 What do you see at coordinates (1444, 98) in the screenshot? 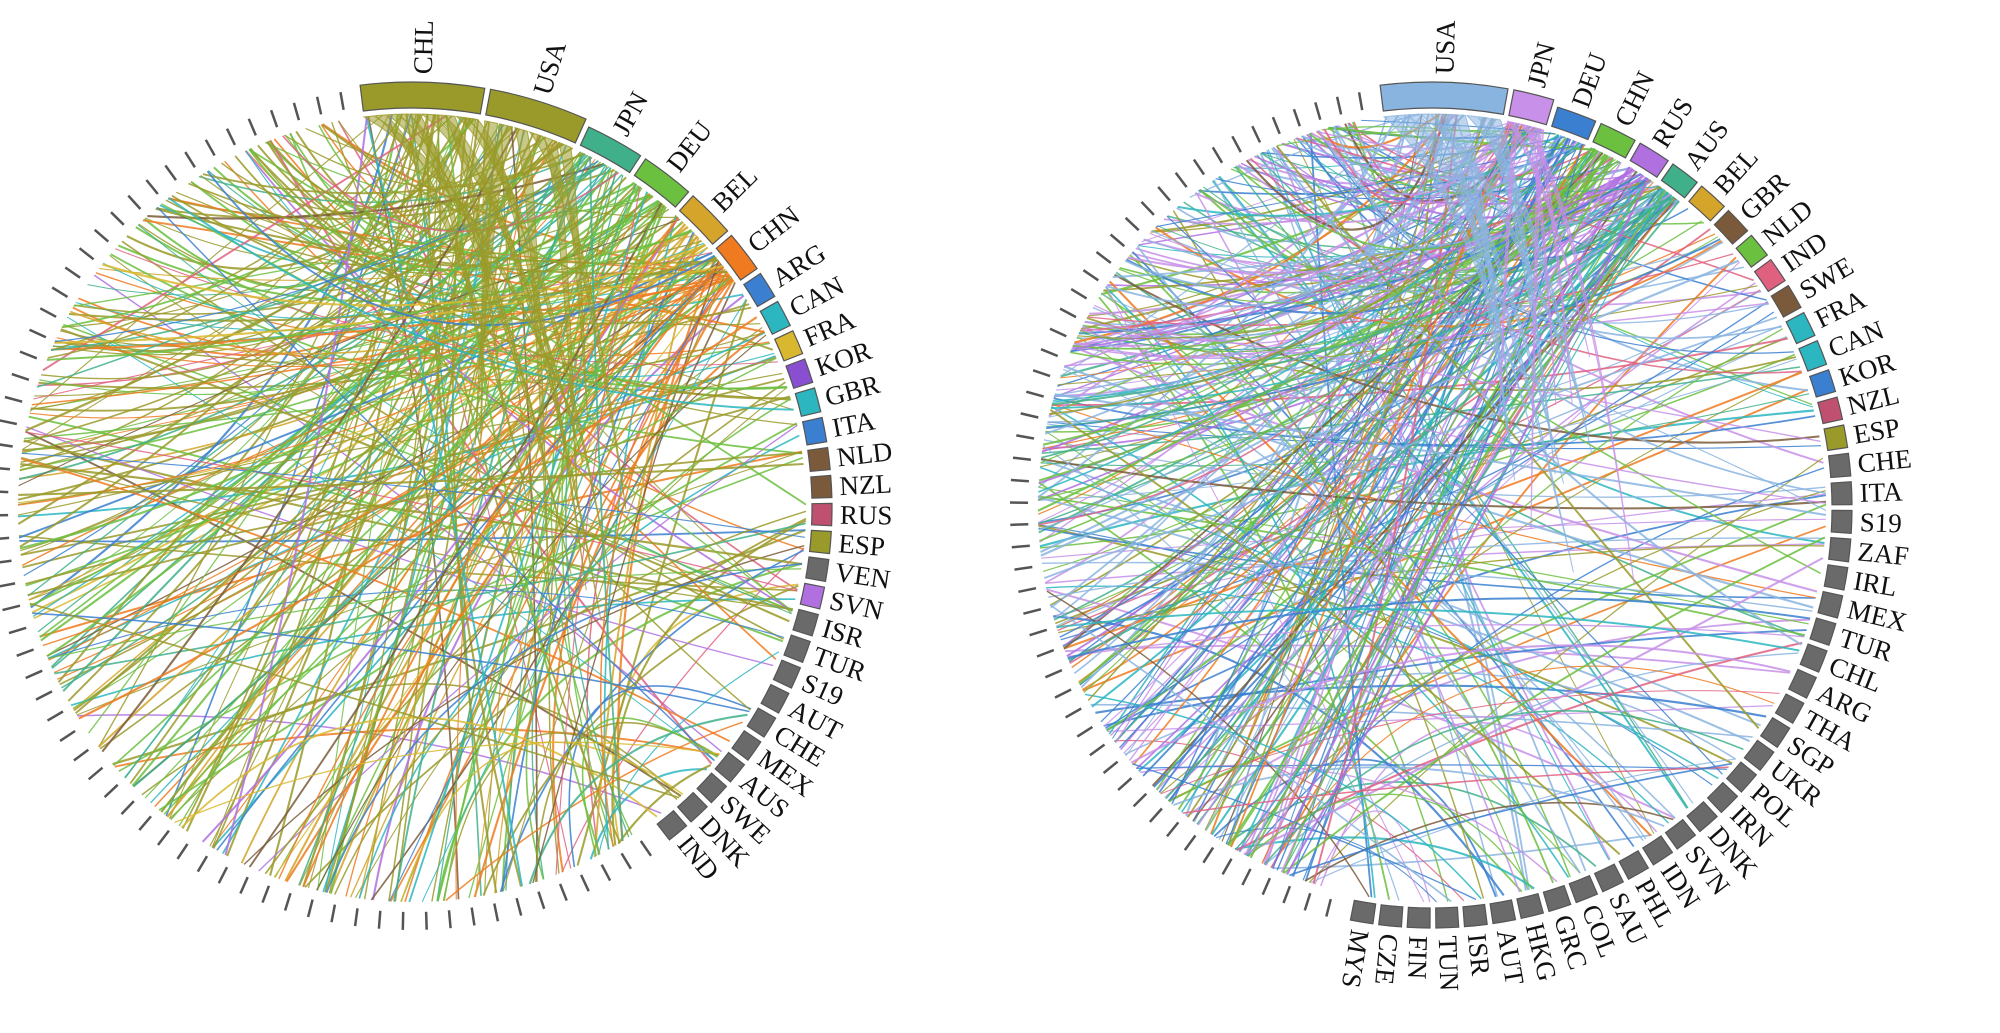
I see `segment-usa` at bounding box center [1444, 98].